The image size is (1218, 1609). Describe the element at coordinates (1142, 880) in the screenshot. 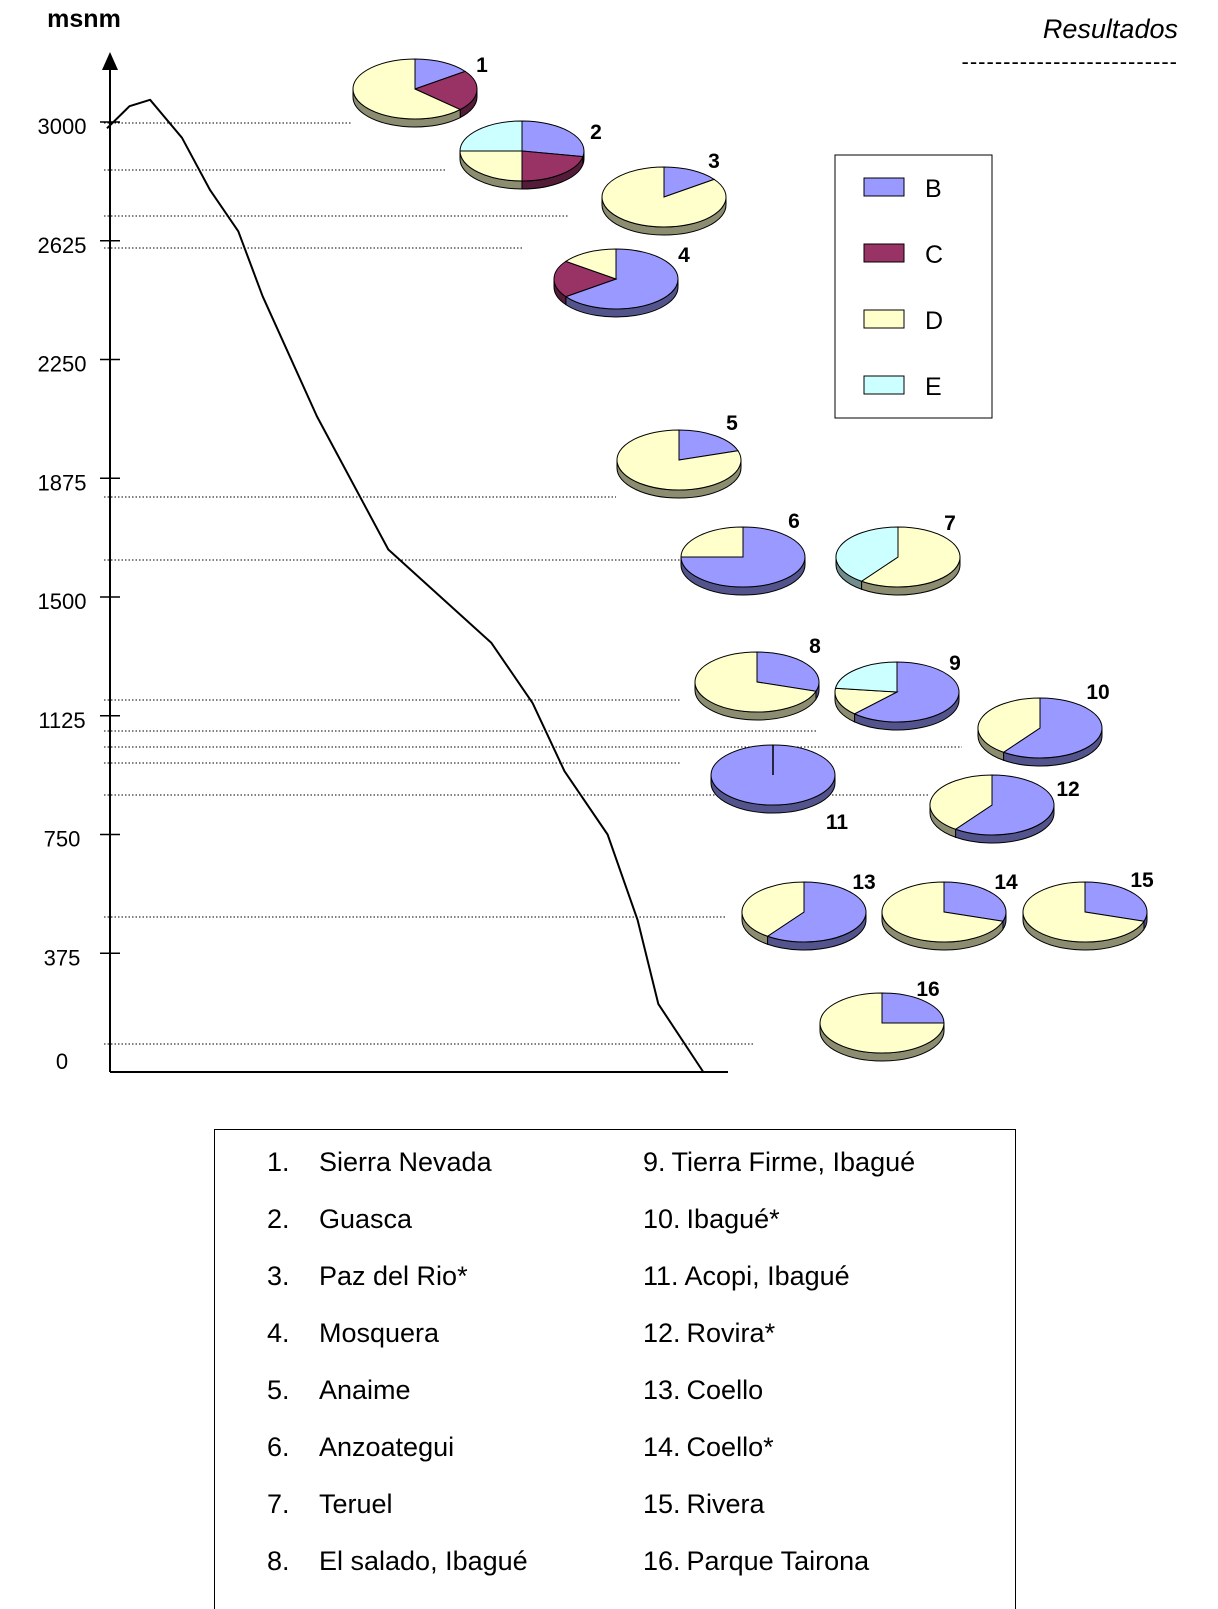

I see `pie-label: 15` at that location.